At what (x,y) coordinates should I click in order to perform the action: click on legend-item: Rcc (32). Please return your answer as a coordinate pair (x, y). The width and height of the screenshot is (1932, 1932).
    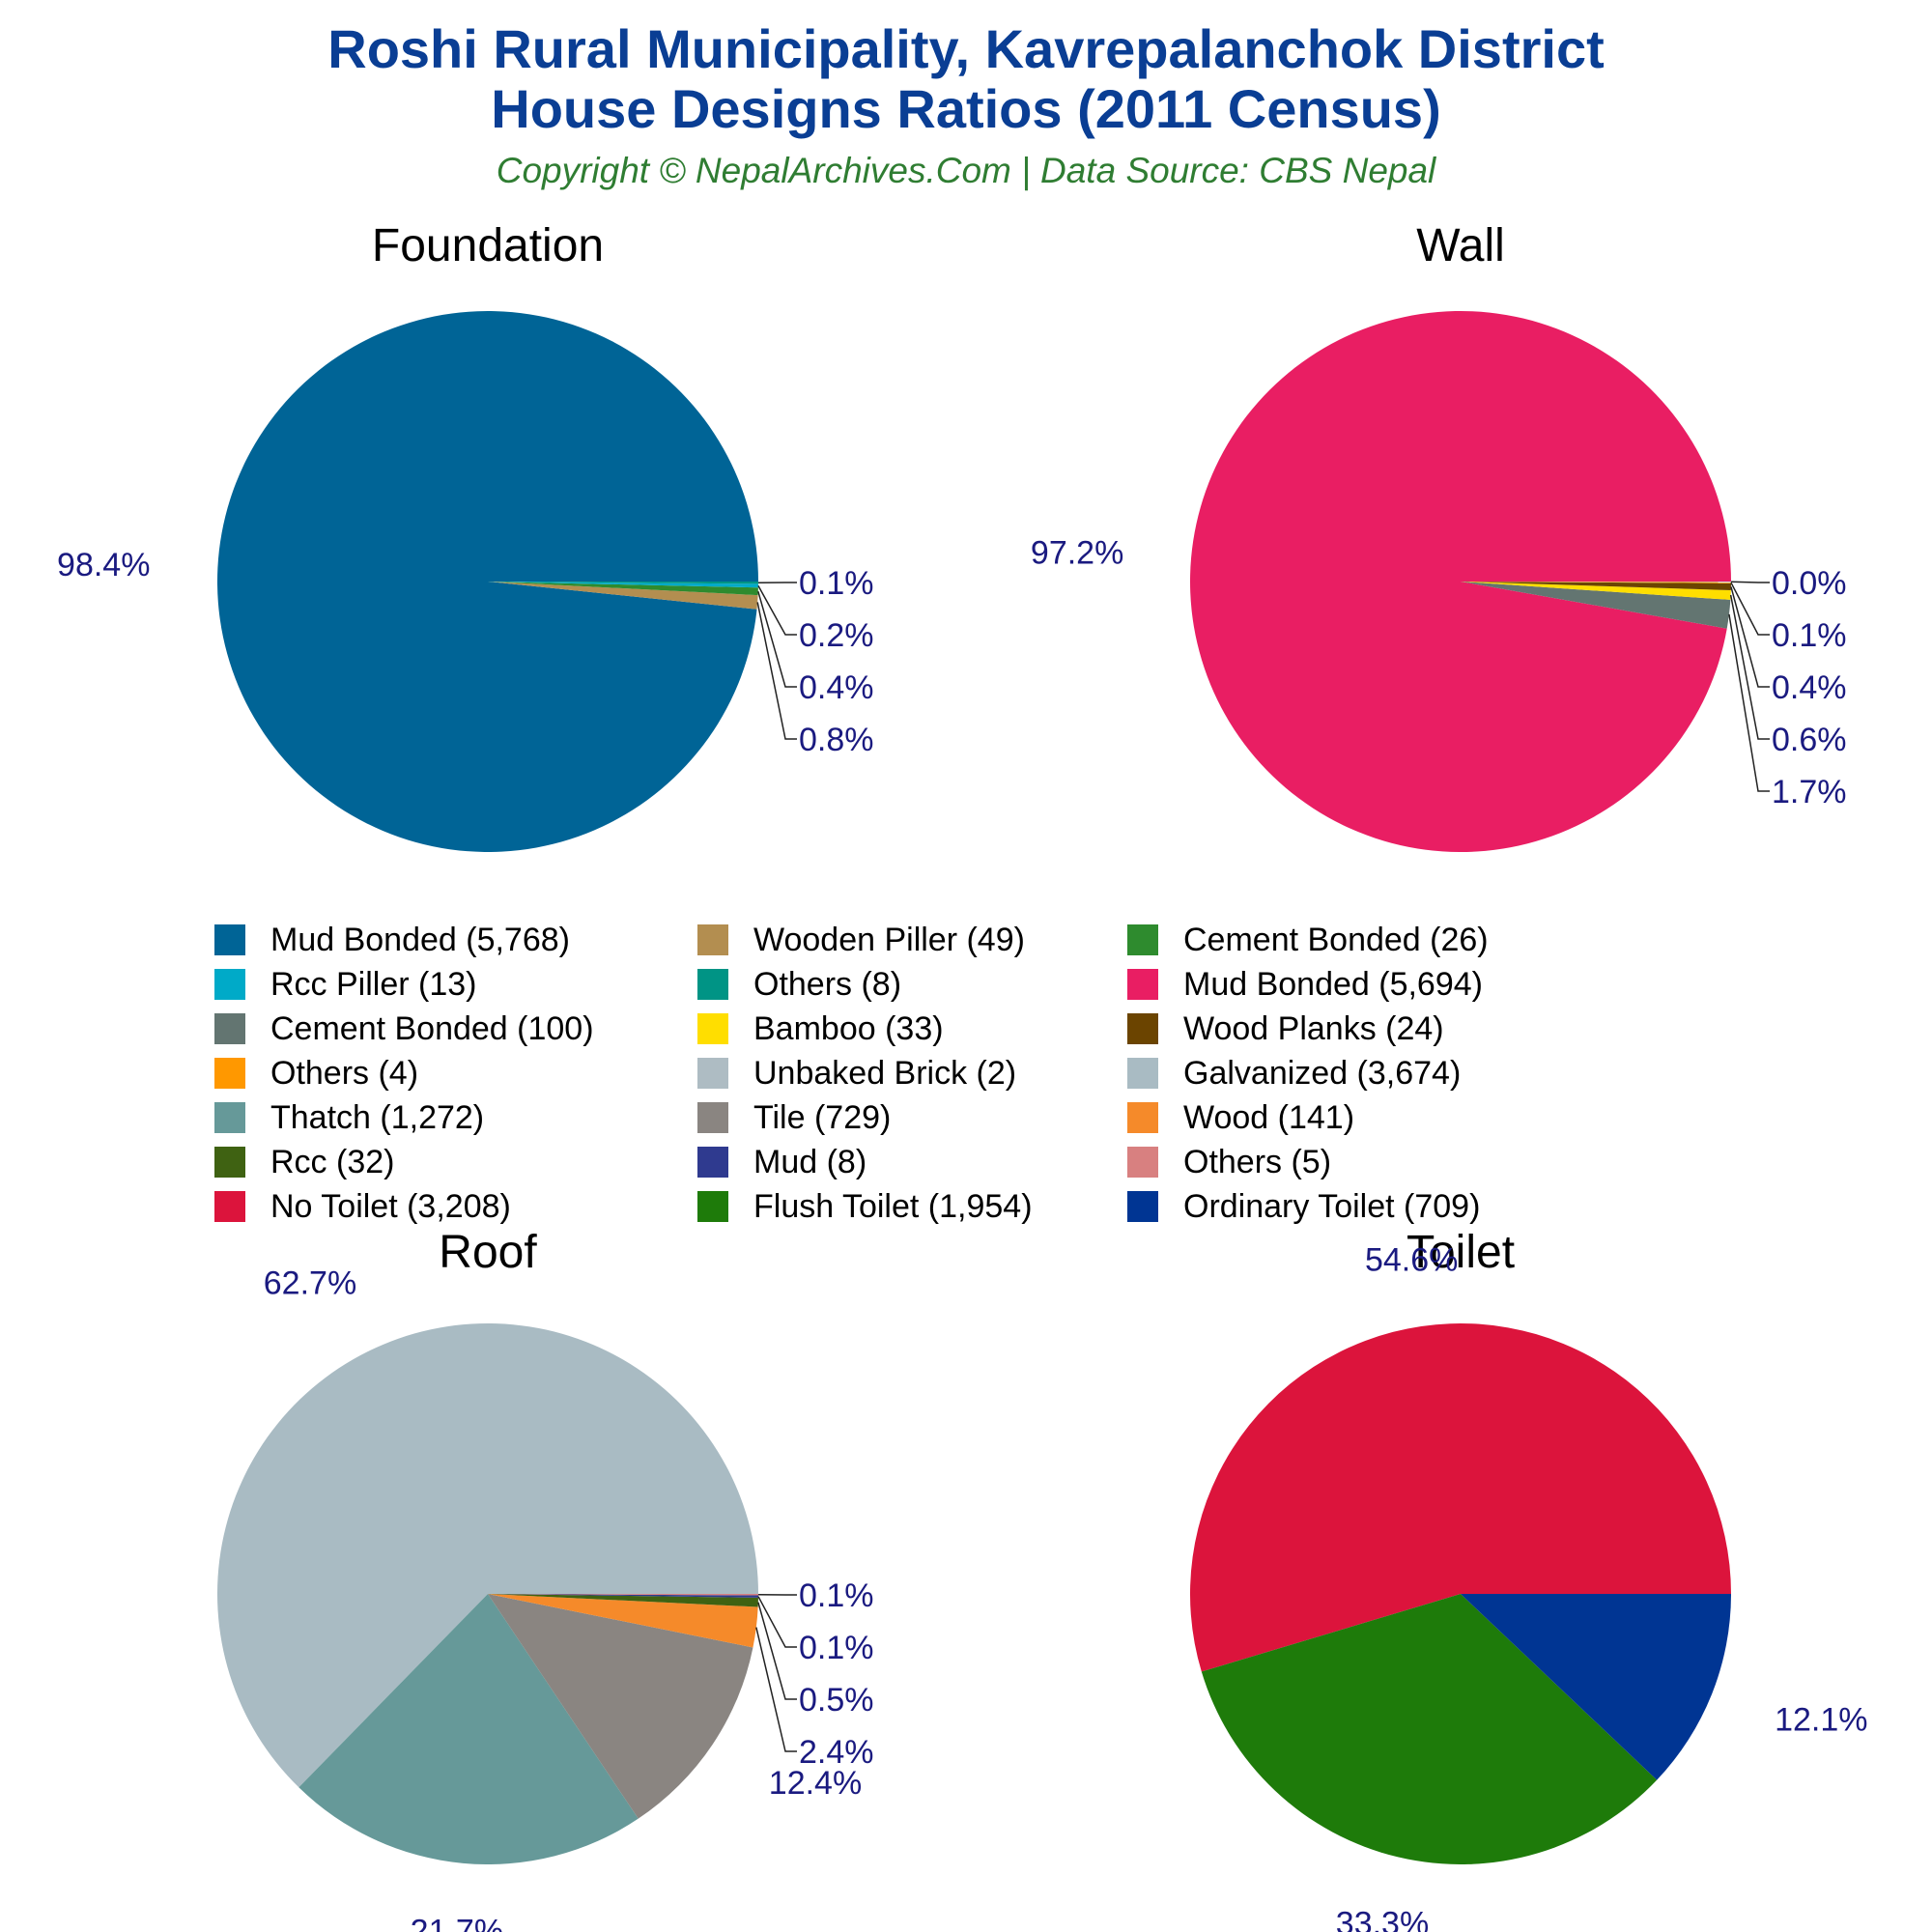
    Looking at the image, I should click on (304, 1162).